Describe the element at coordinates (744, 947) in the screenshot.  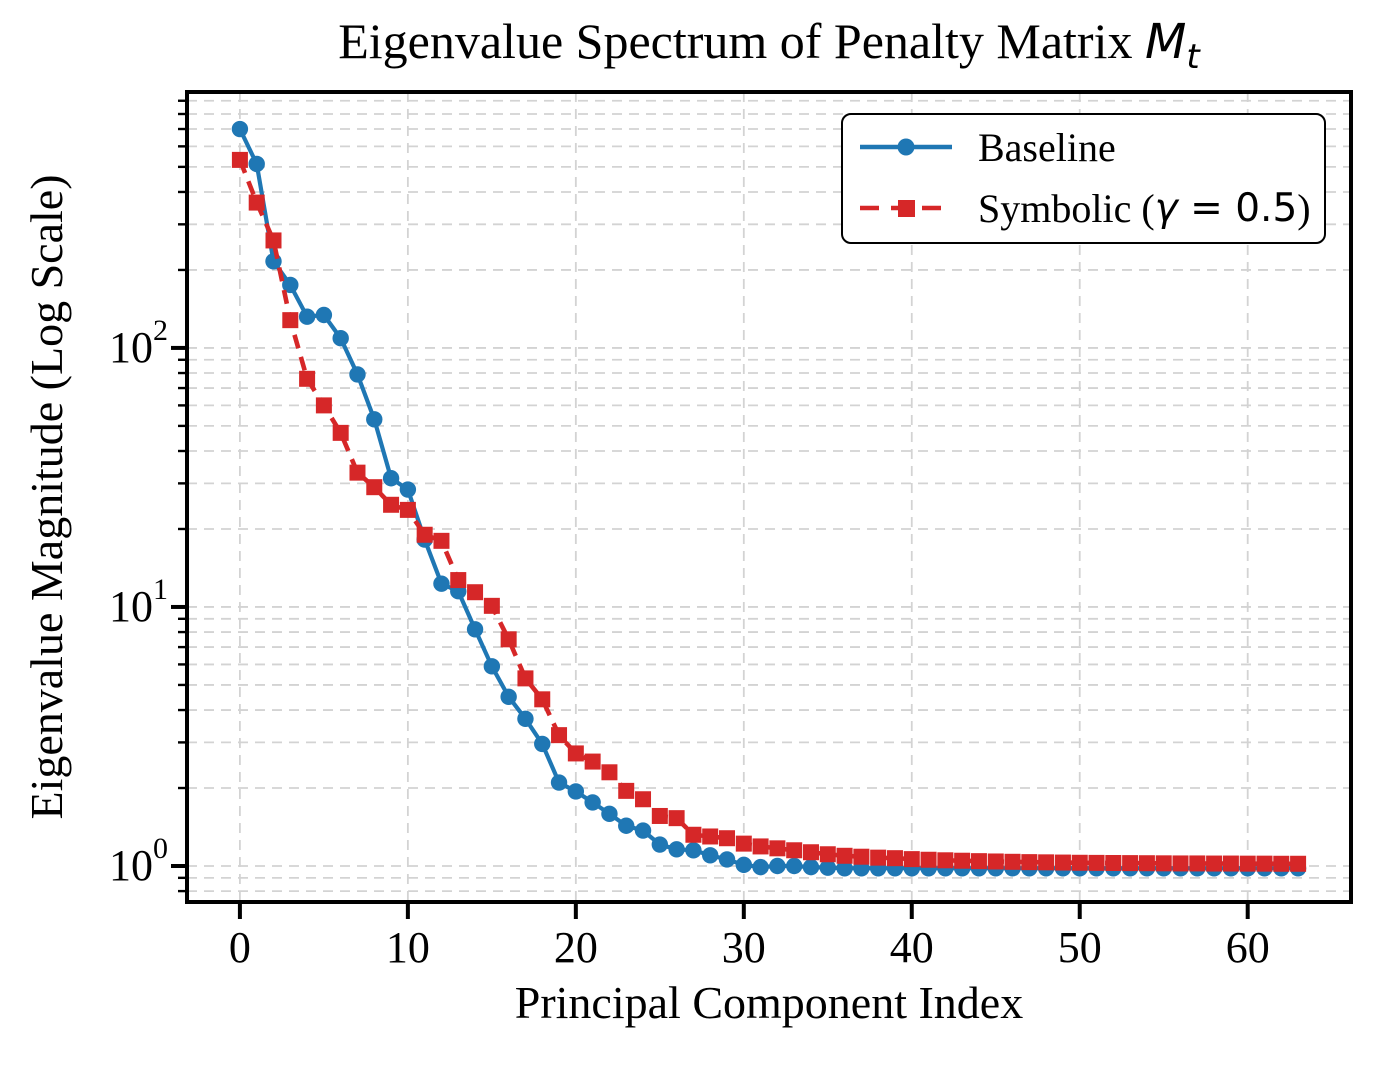
I see `x-tick-label: 30` at that location.